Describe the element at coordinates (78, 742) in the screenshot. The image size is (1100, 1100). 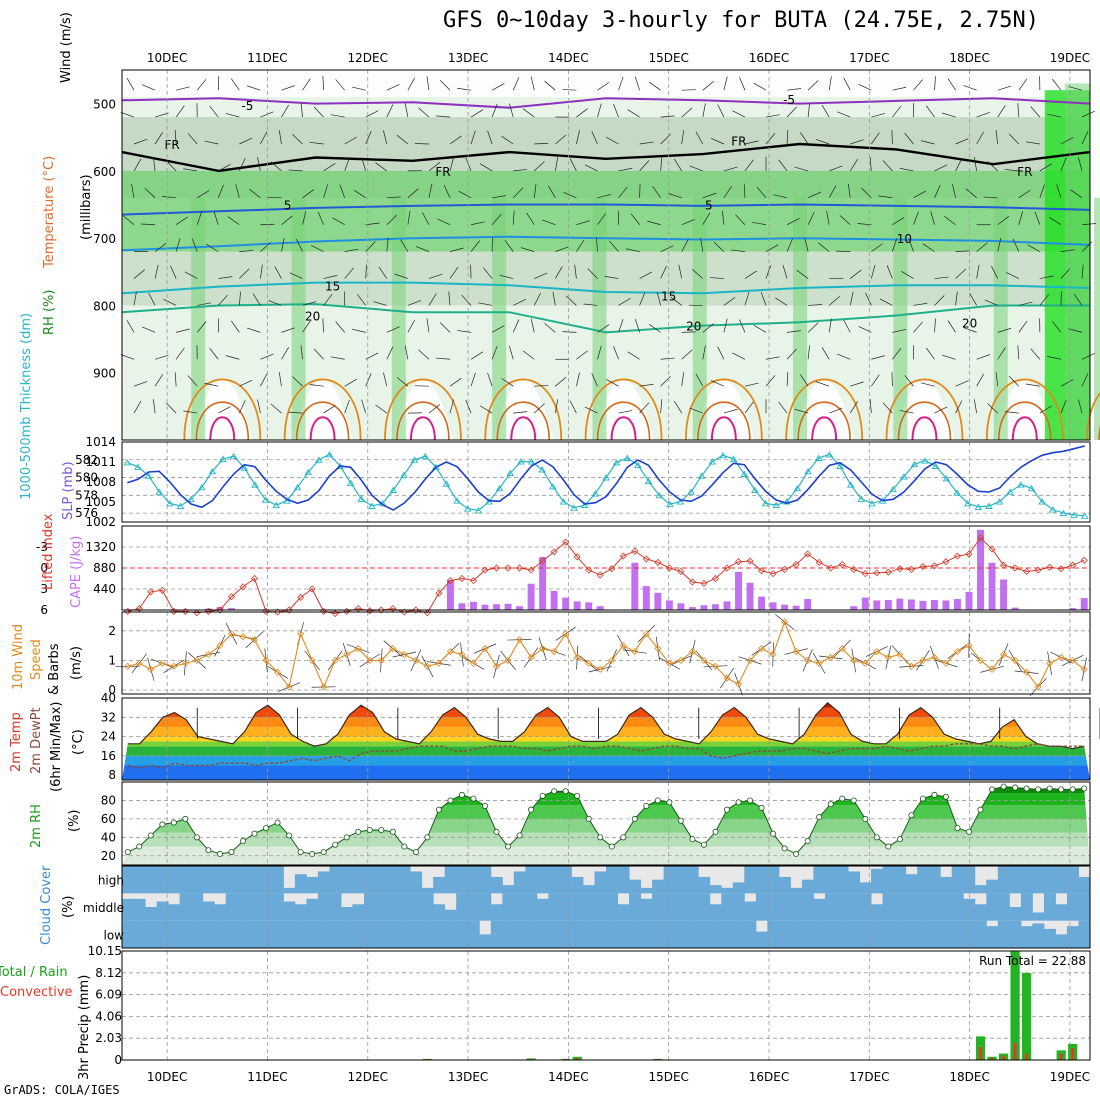
I see `y-axis-label: (°C)` at that location.